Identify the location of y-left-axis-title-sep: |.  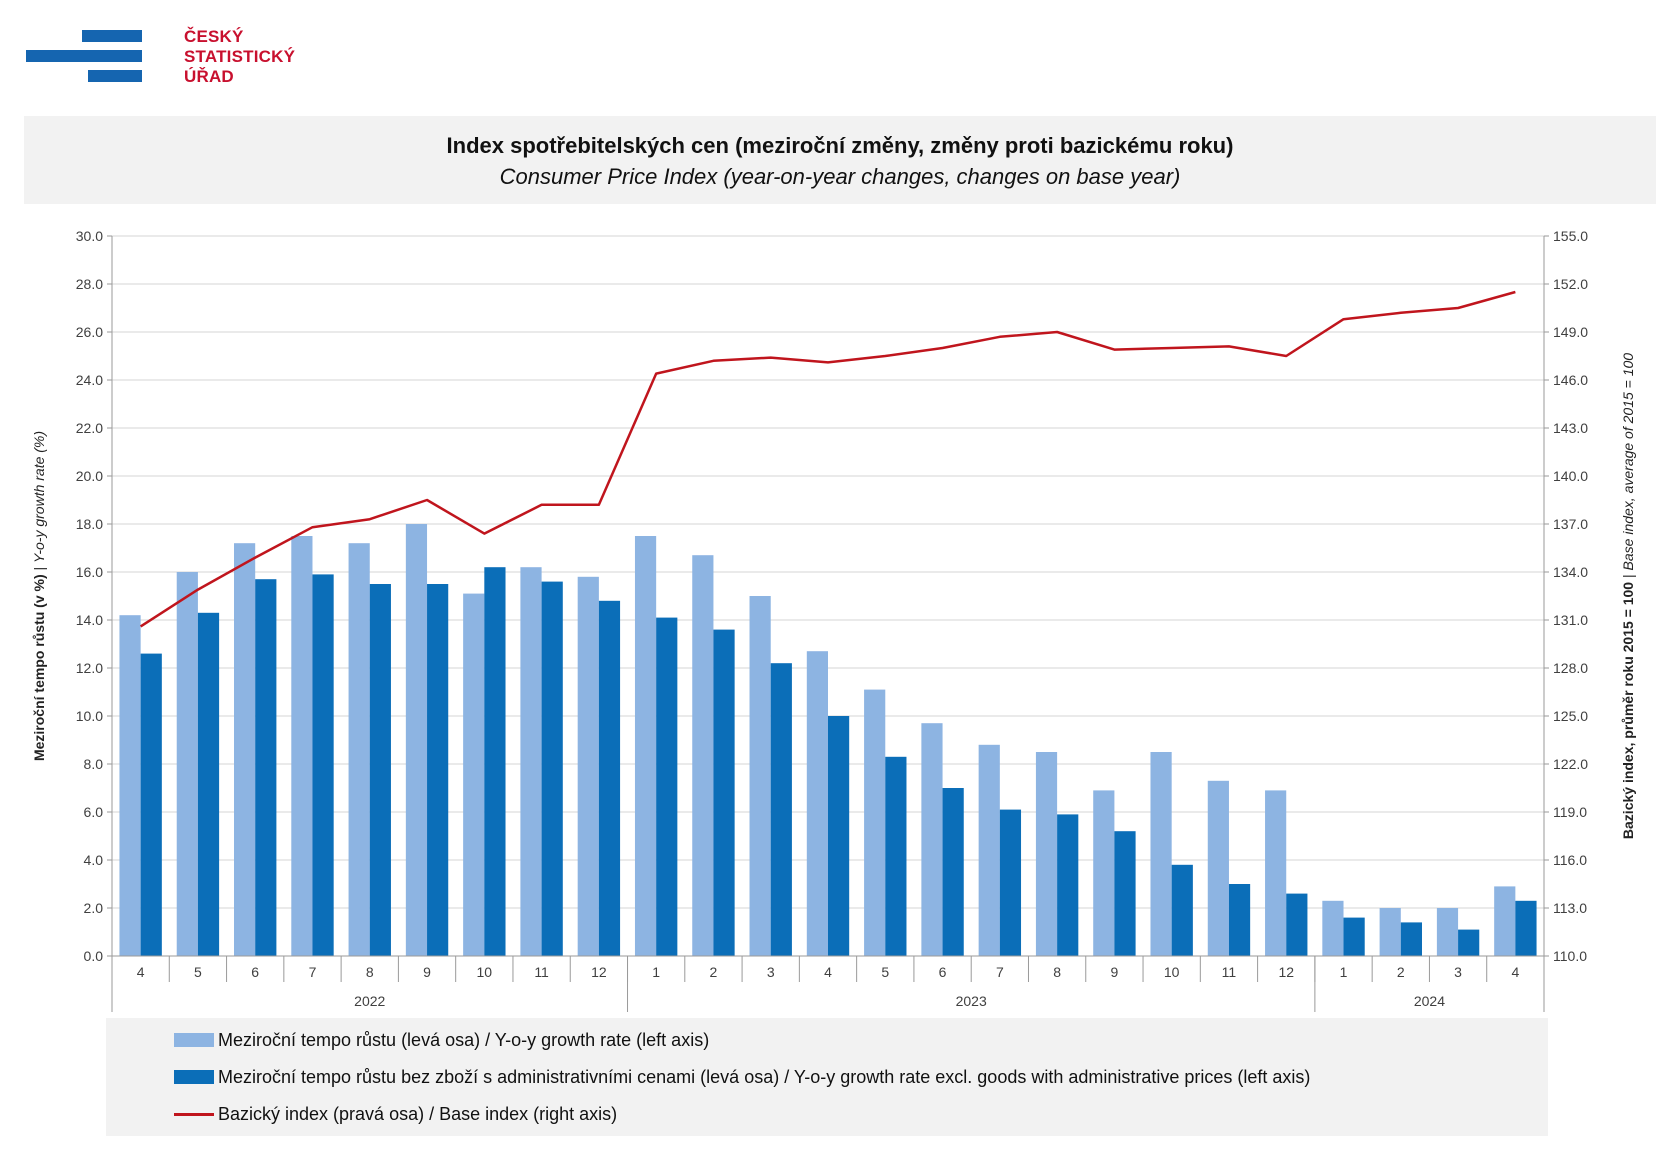
(39, 568).